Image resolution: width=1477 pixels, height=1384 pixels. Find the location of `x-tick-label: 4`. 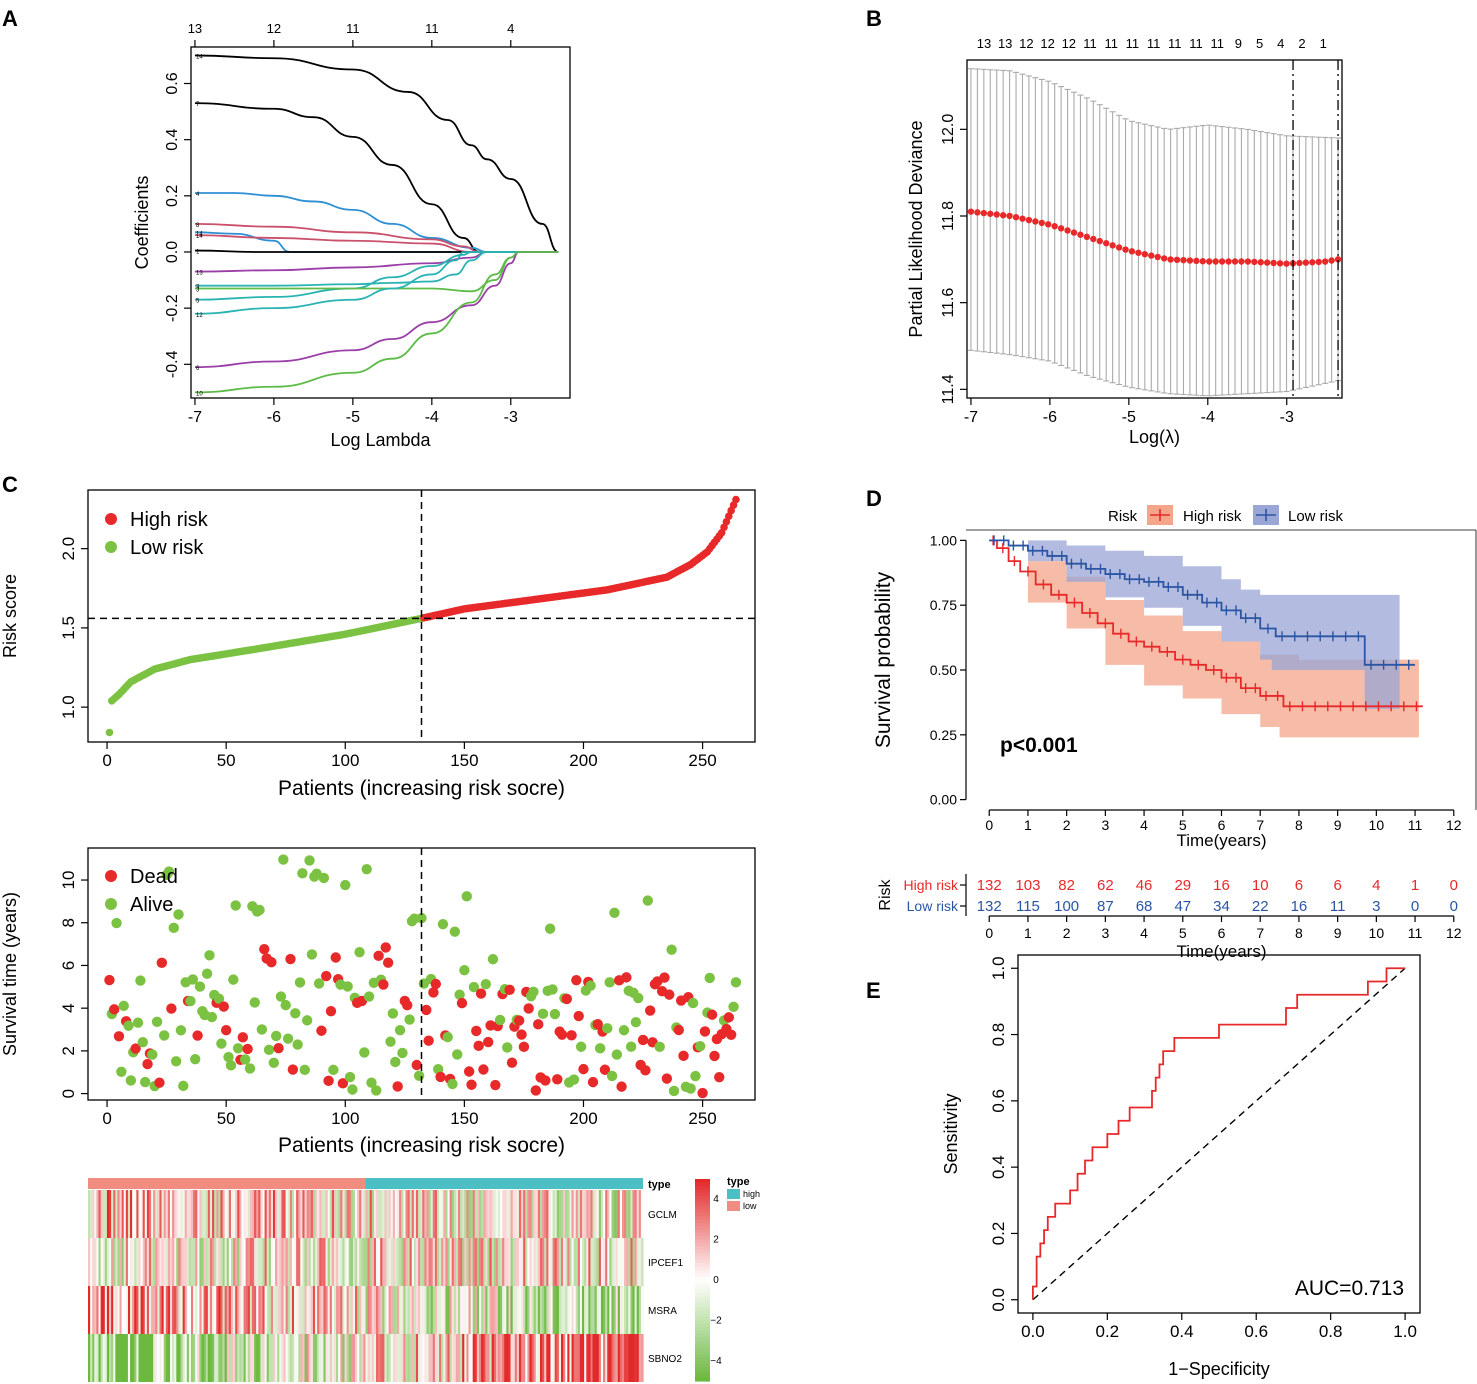

x-tick-label: 4 is located at coordinates (1144, 825).